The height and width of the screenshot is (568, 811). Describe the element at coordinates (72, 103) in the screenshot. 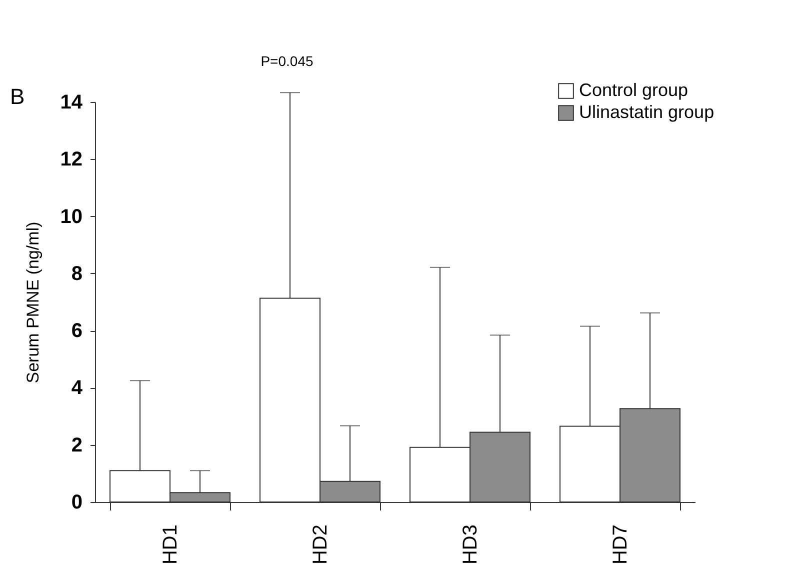

I see `y-tick-label: 14` at that location.